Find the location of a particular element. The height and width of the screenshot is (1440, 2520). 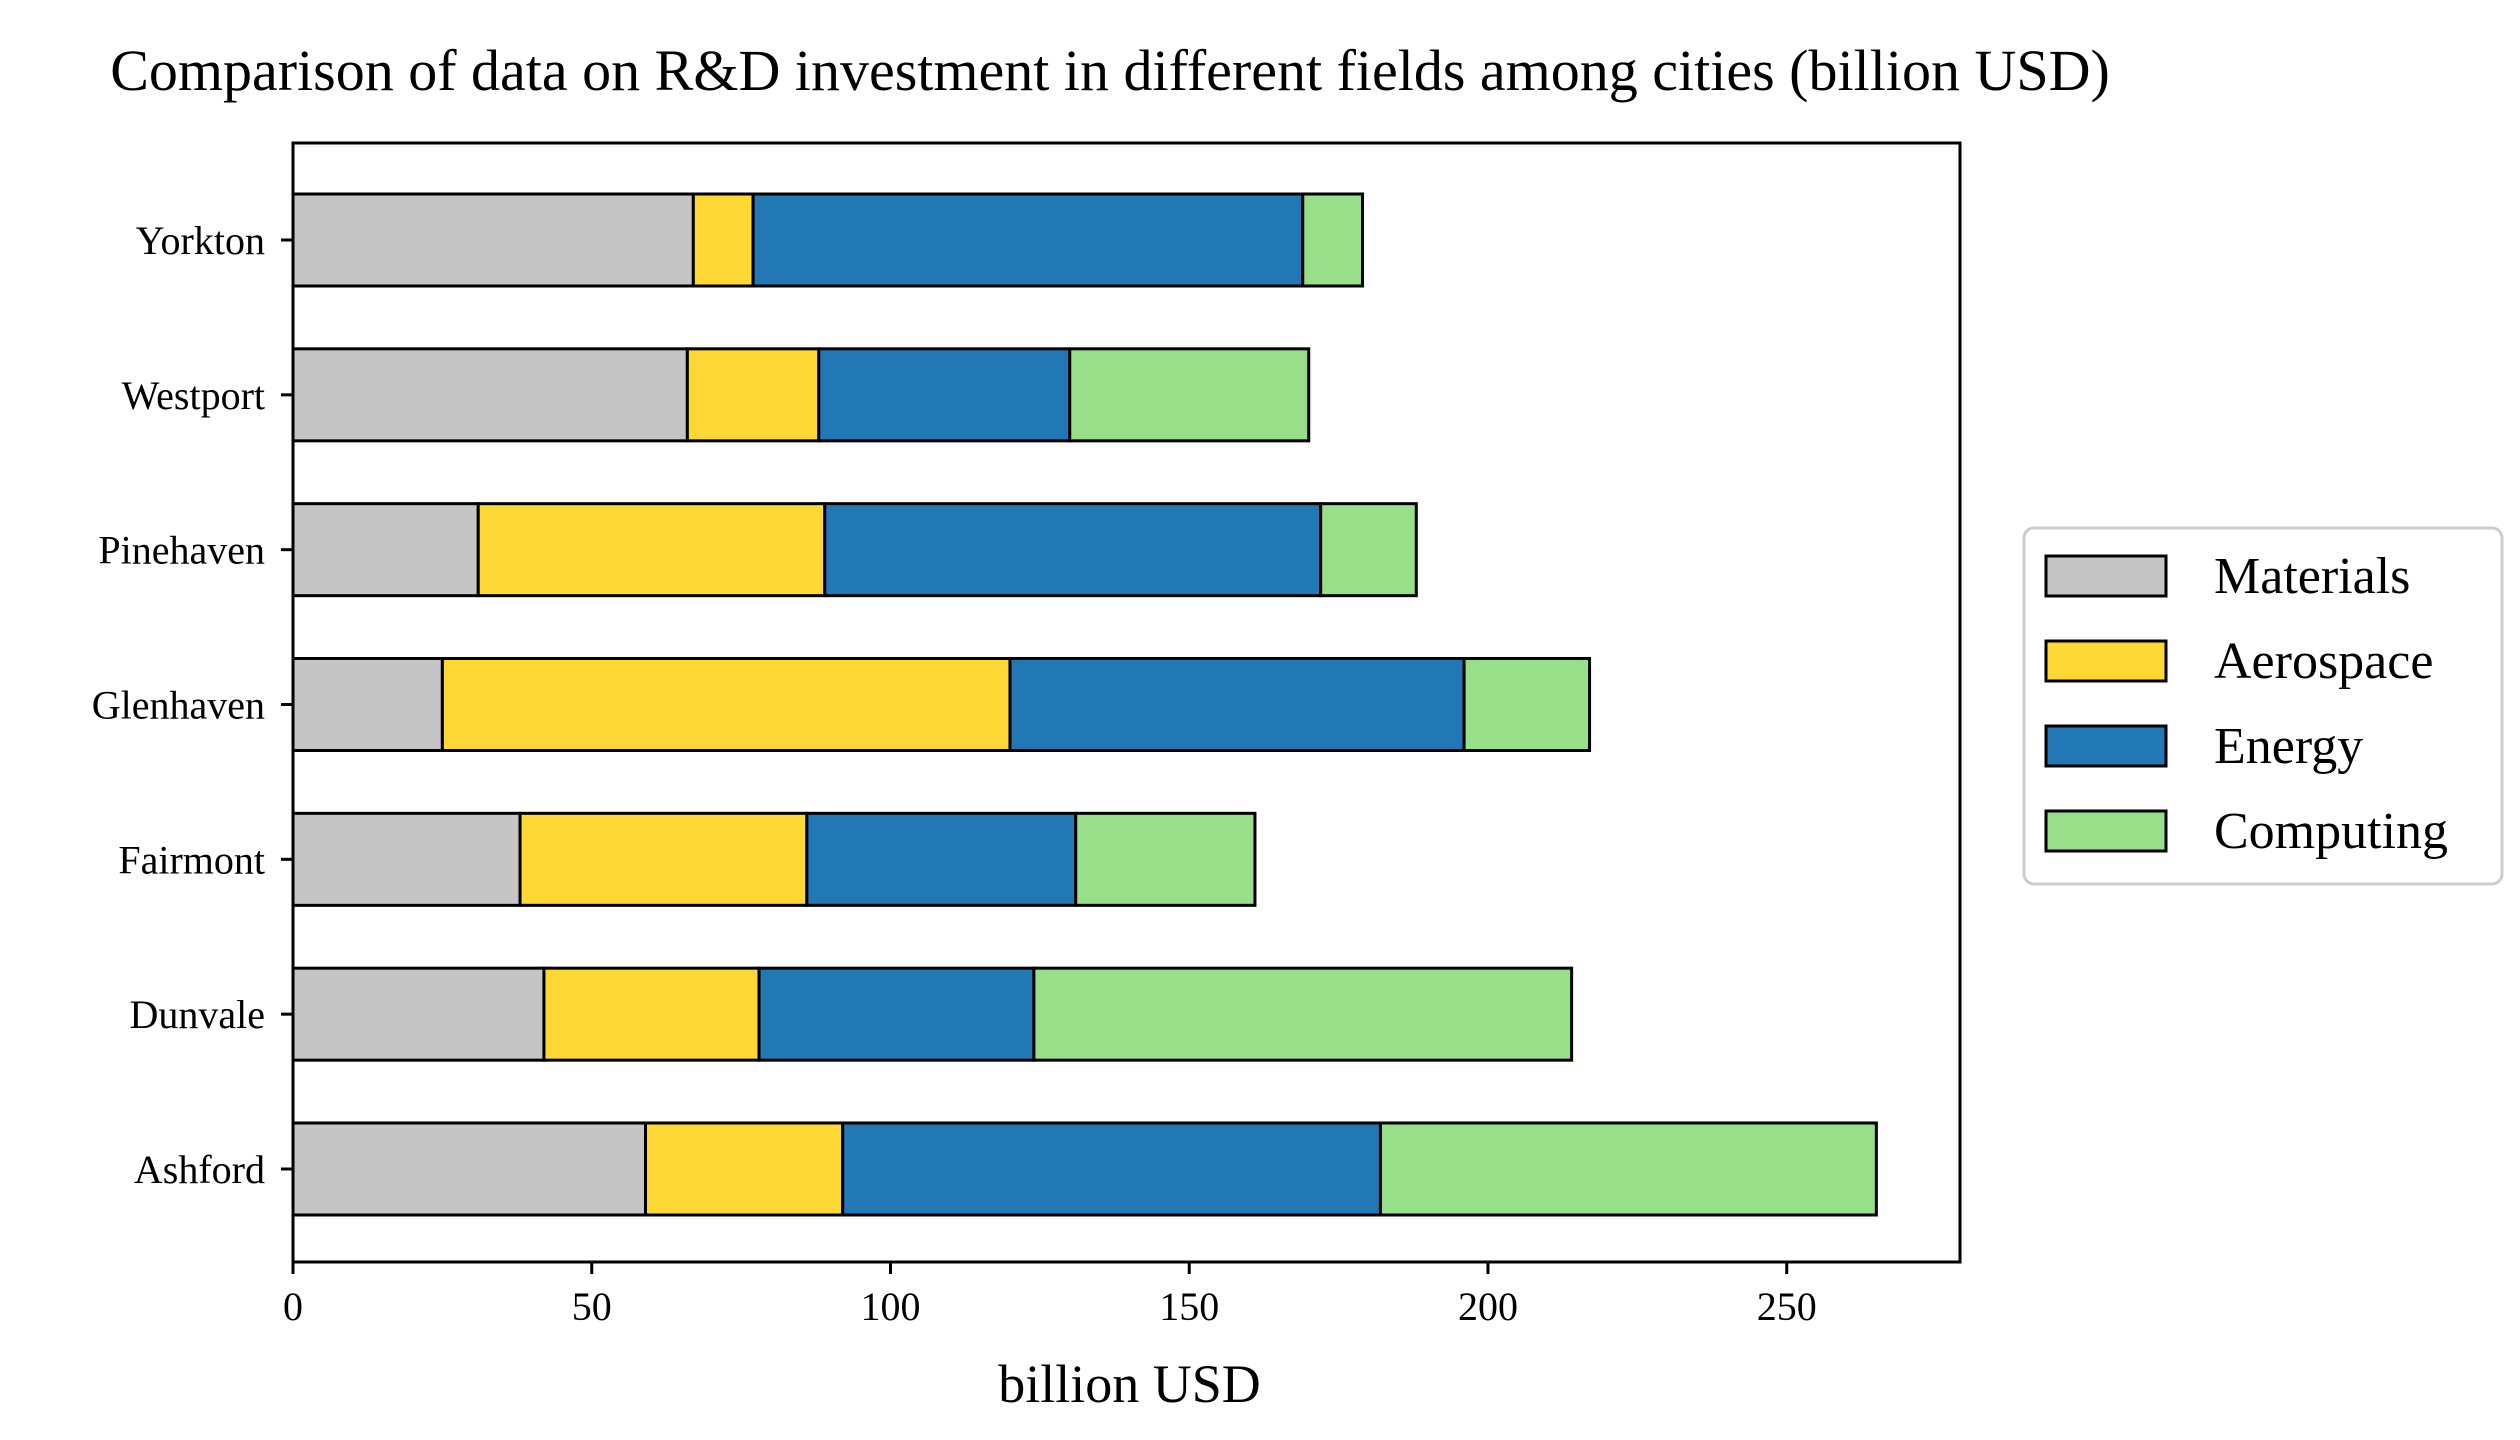

x-tick-label: 50 is located at coordinates (592, 1306).